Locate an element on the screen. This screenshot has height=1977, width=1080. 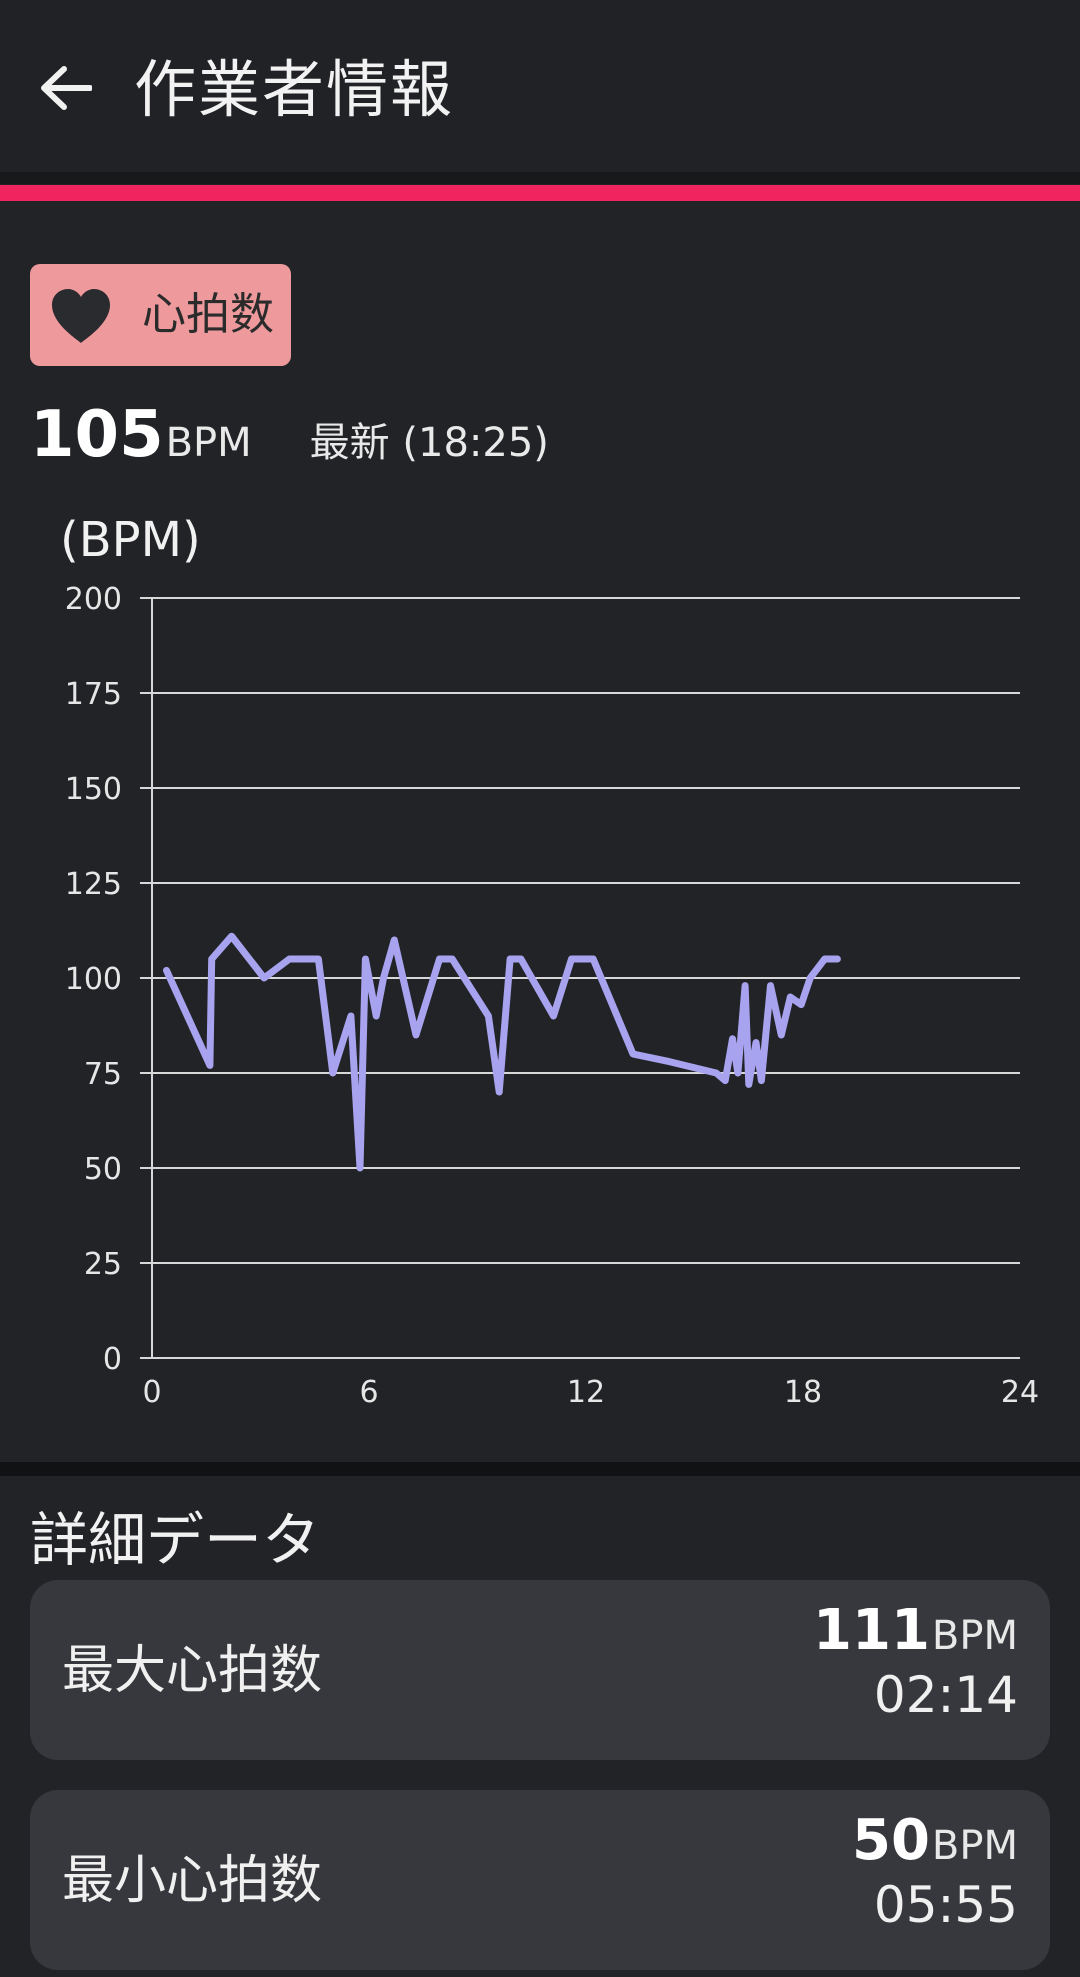
x-tick-label: 12 is located at coordinates (586, 1392).